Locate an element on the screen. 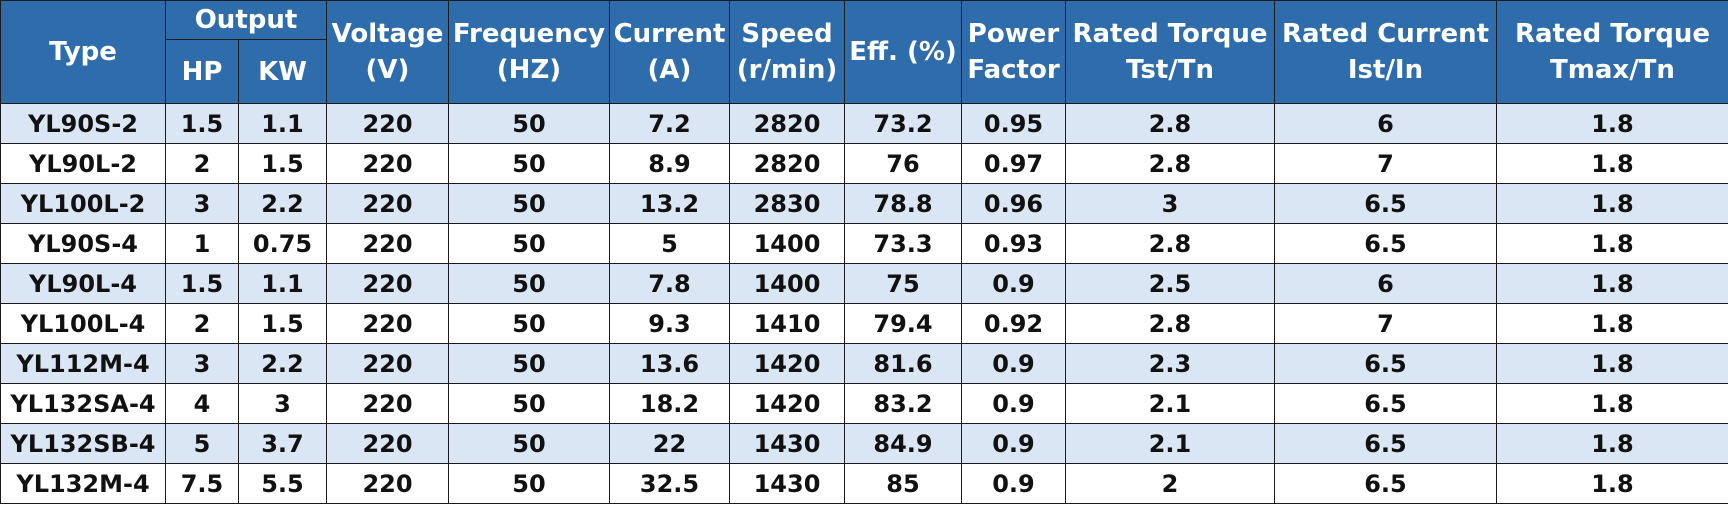 The width and height of the screenshot is (1728, 525). table-row: YL132M-4 7.5 5.5 220 50 32.5 1430 85 0.9 2 6.5 1.8 is located at coordinates (864, 483).